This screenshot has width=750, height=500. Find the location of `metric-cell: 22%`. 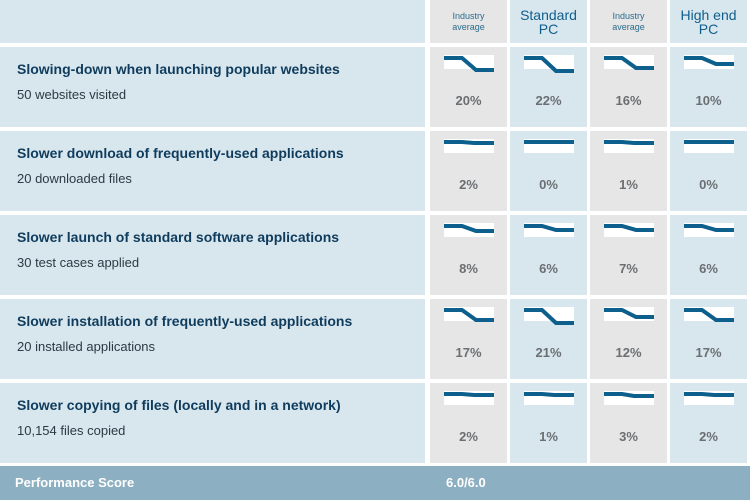

metric-cell: 22% is located at coordinates (548, 87).